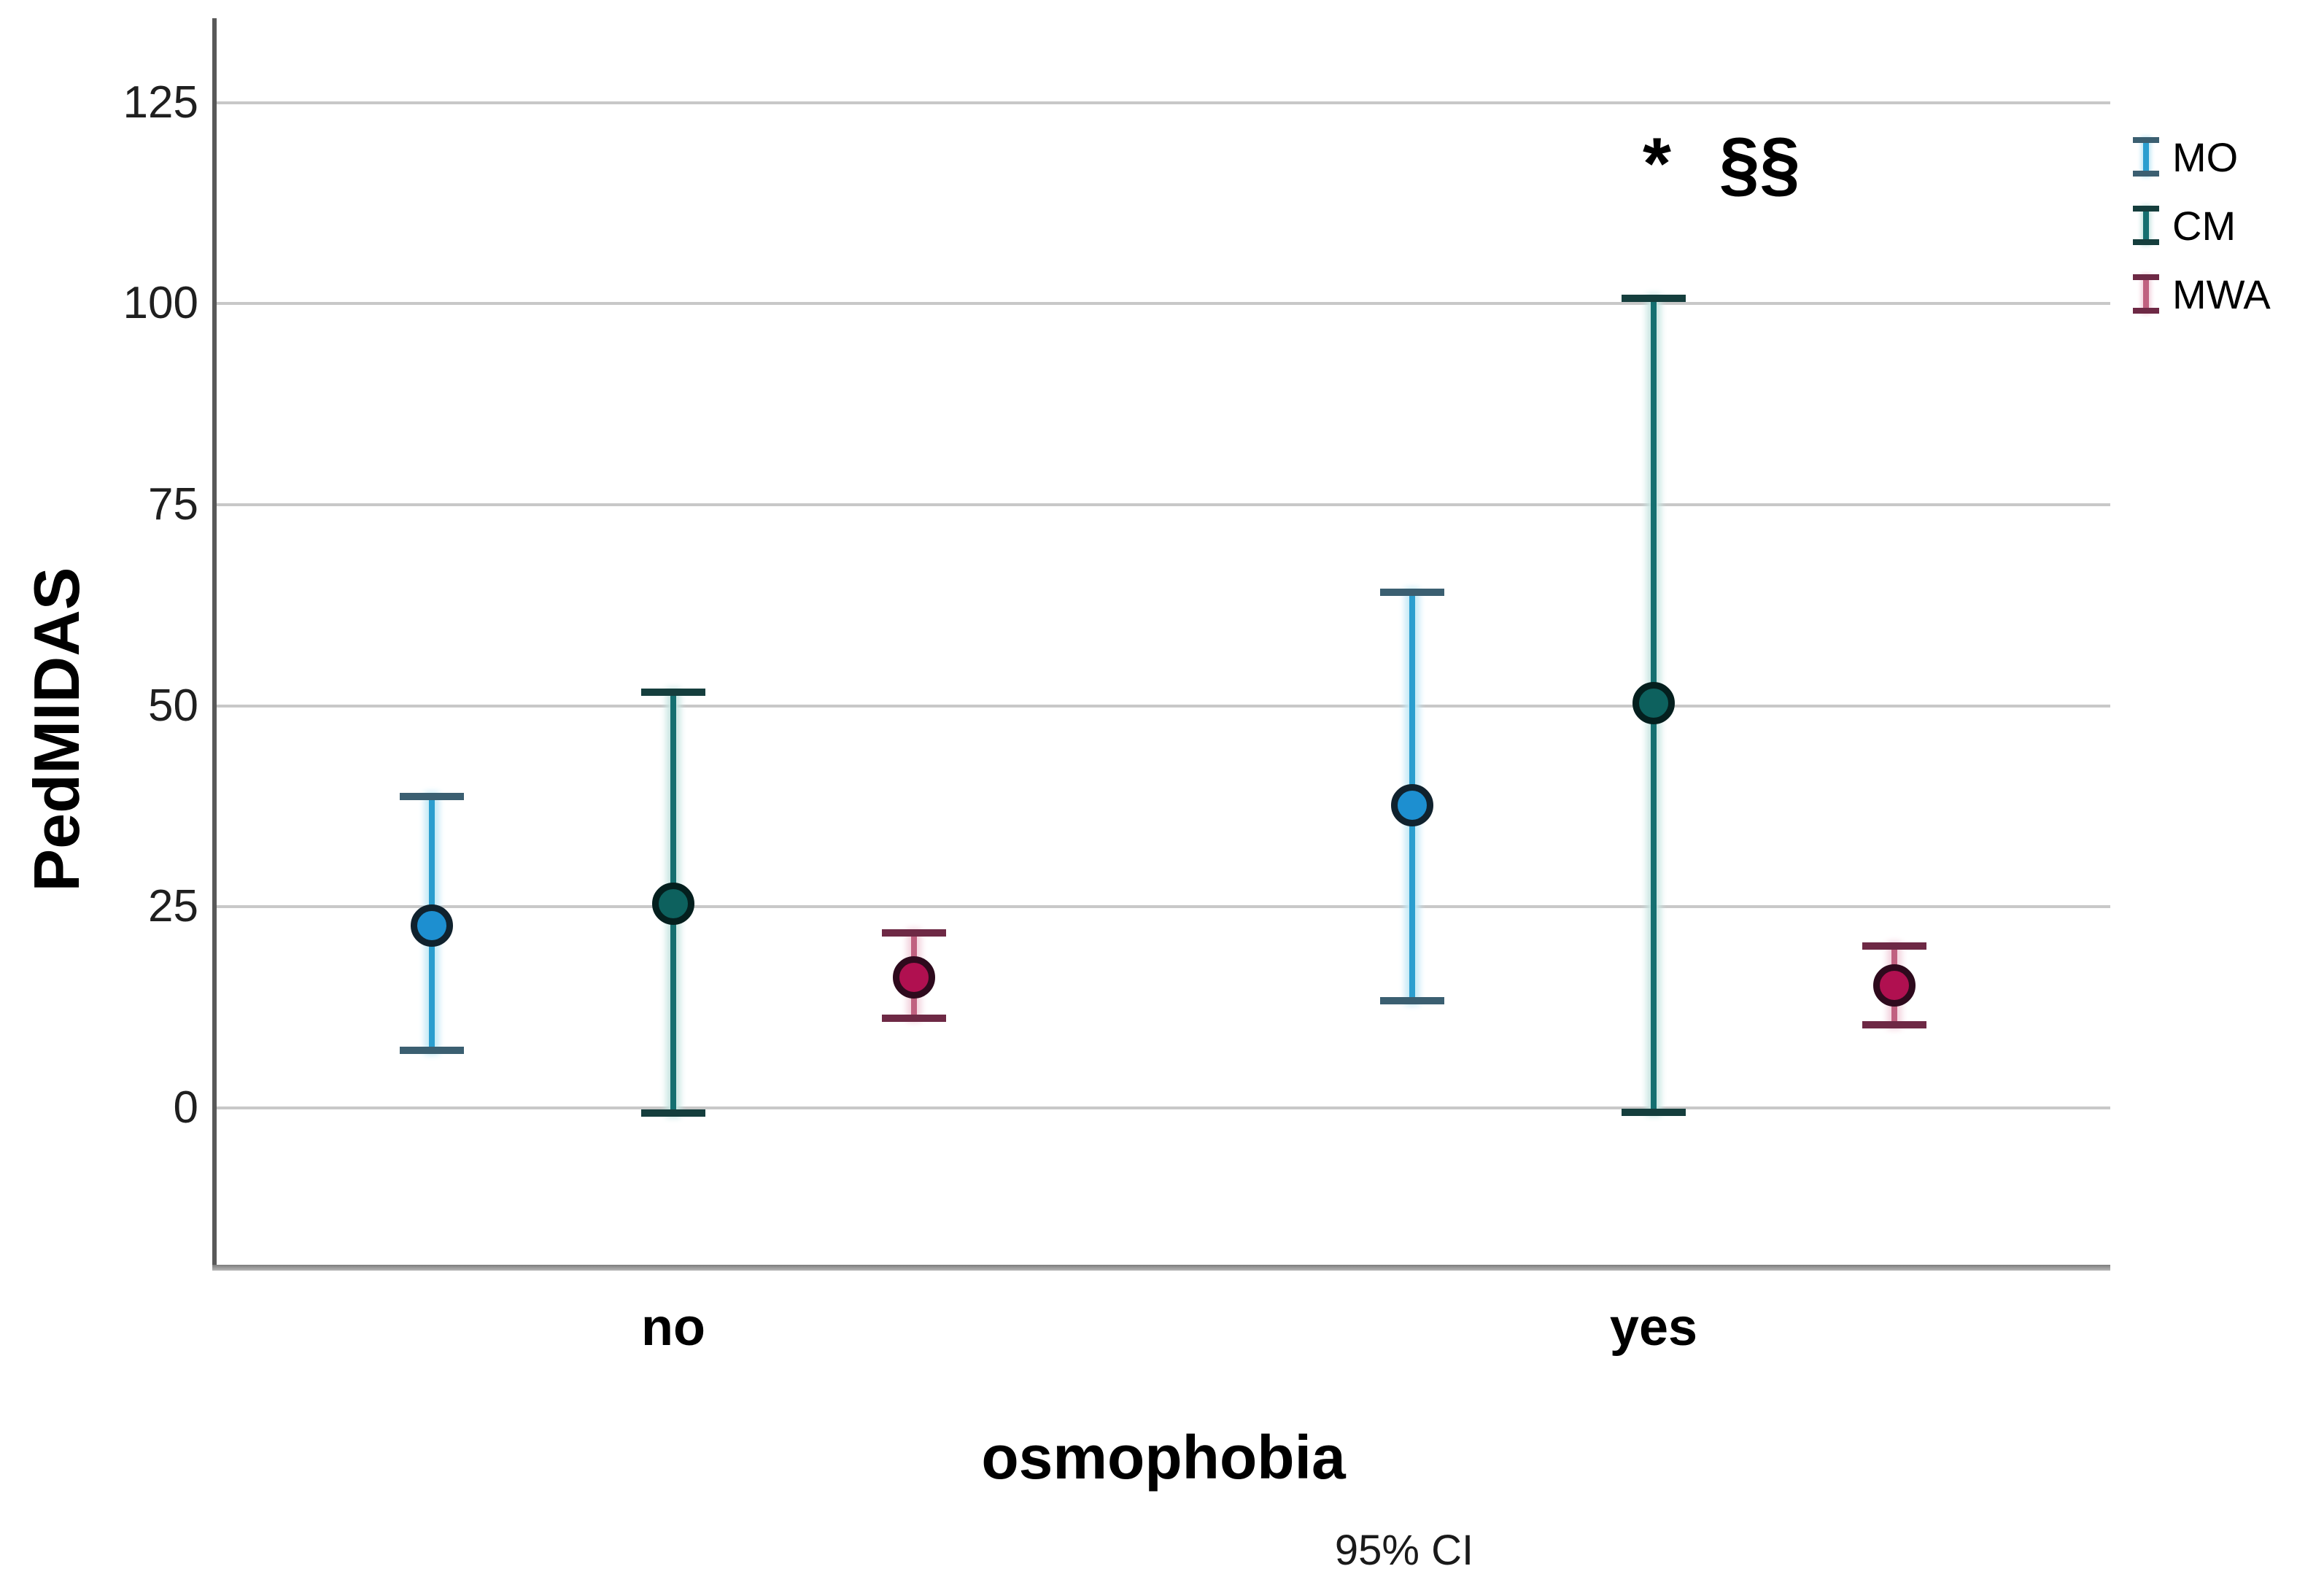  Describe the element at coordinates (432, 1050) in the screenshot. I see `errorbar-cap-bottom-mo-no` at that location.